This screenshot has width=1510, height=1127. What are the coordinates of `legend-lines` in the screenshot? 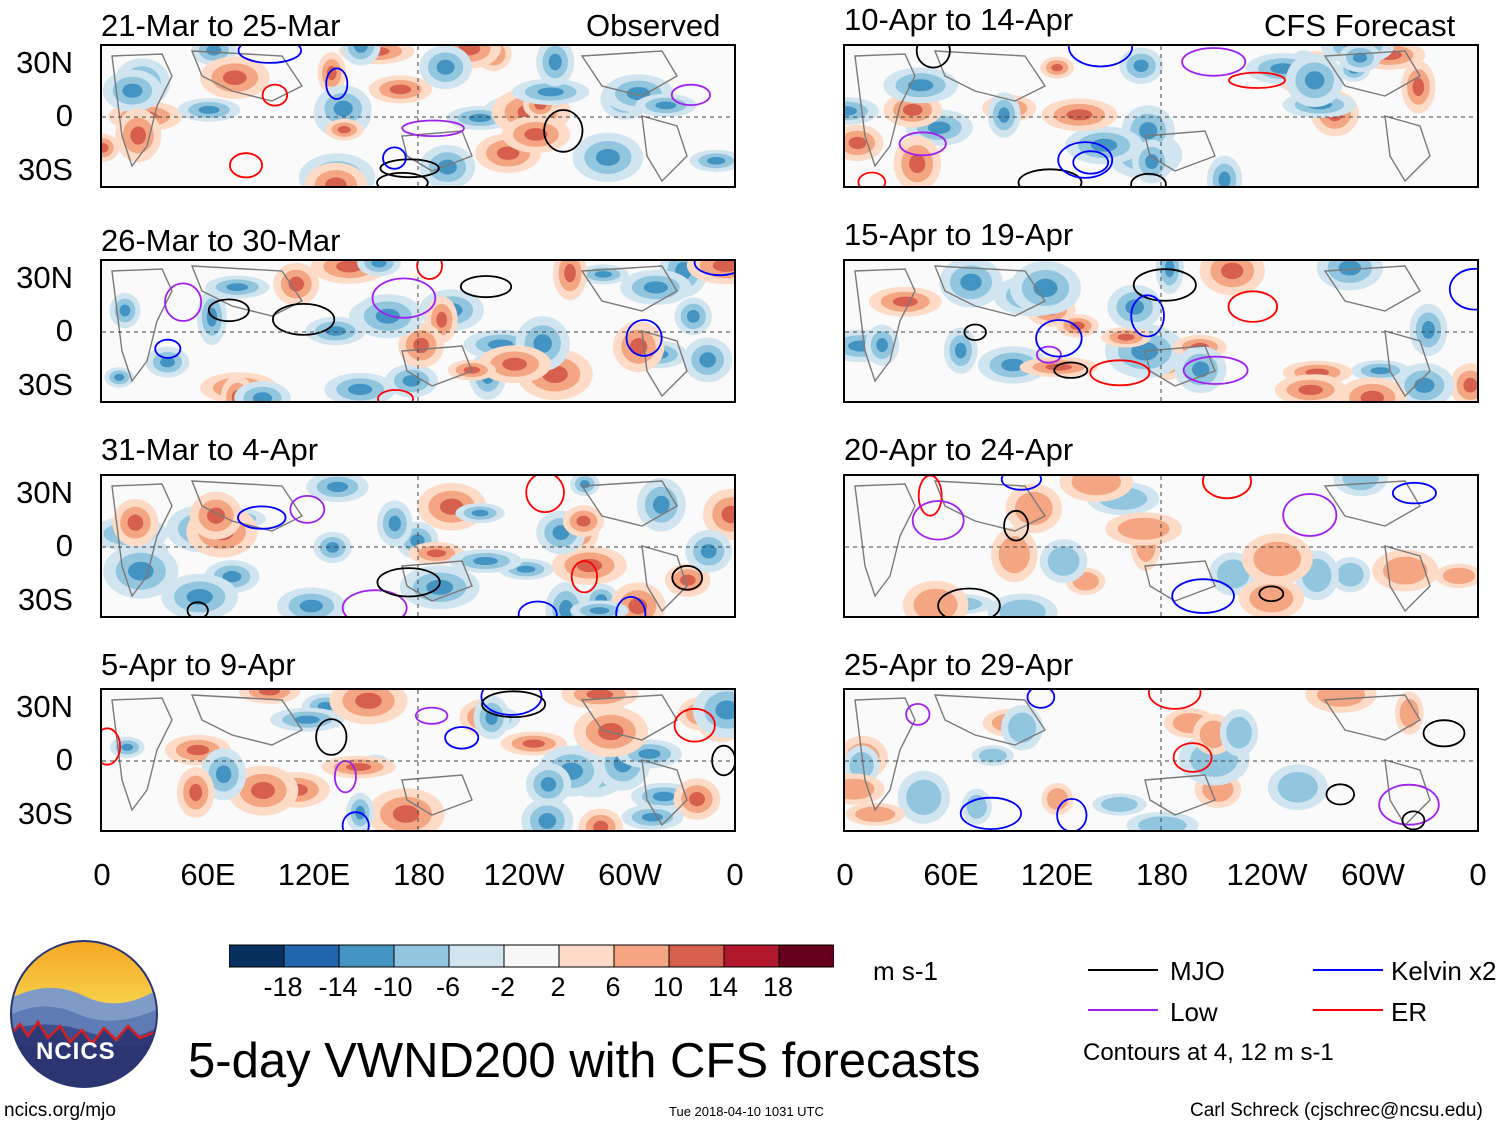 It's located at (1235, 990).